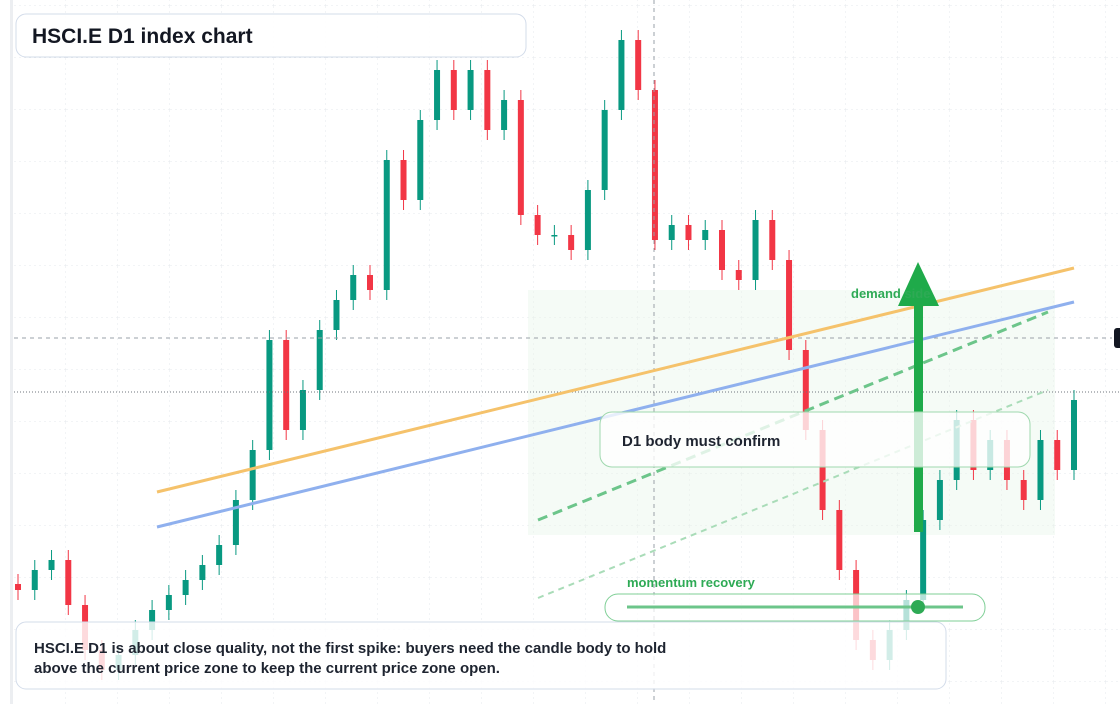  Describe the element at coordinates (11, 352) in the screenshot. I see `left-edge` at that location.